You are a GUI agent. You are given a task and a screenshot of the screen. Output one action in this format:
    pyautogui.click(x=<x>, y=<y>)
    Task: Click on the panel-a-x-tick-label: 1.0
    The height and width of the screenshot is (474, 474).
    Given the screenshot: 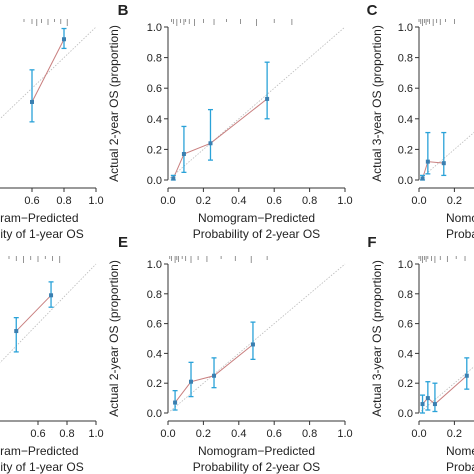 What is the action you would take?
    pyautogui.click(x=95, y=201)
    